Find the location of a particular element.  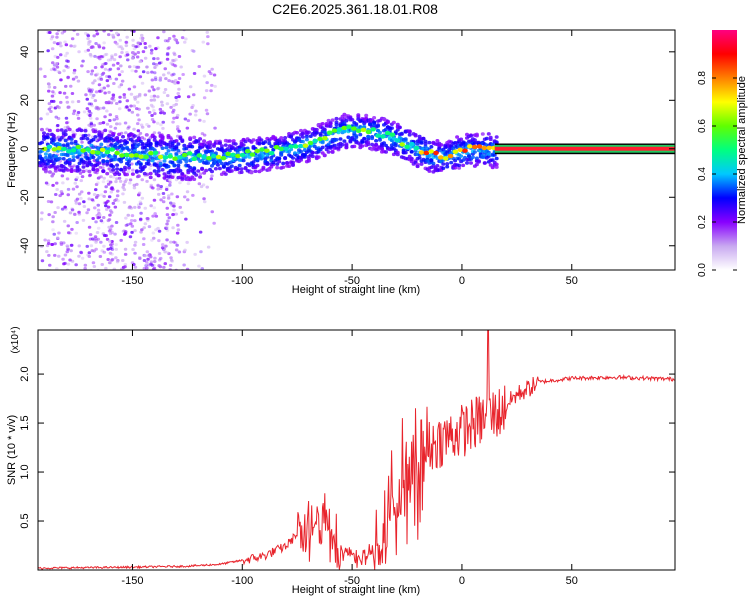

y-tick-label: 0.5 is located at coordinates (25, 520).